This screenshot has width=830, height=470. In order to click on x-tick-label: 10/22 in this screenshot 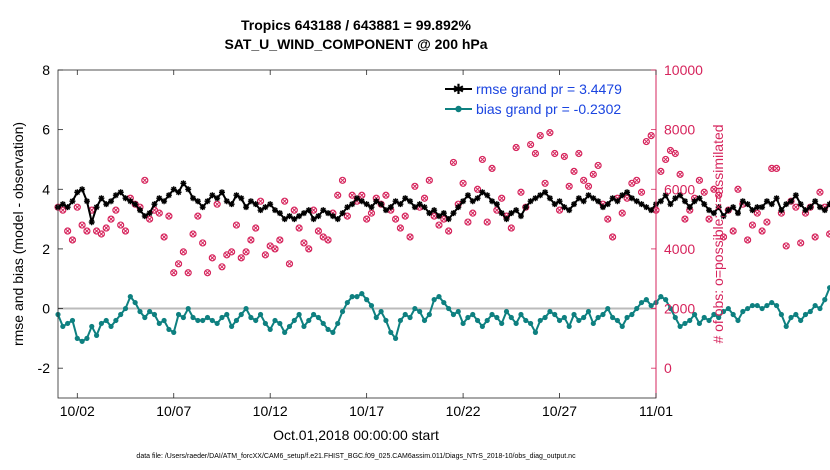, I will do `click(463, 411)`.